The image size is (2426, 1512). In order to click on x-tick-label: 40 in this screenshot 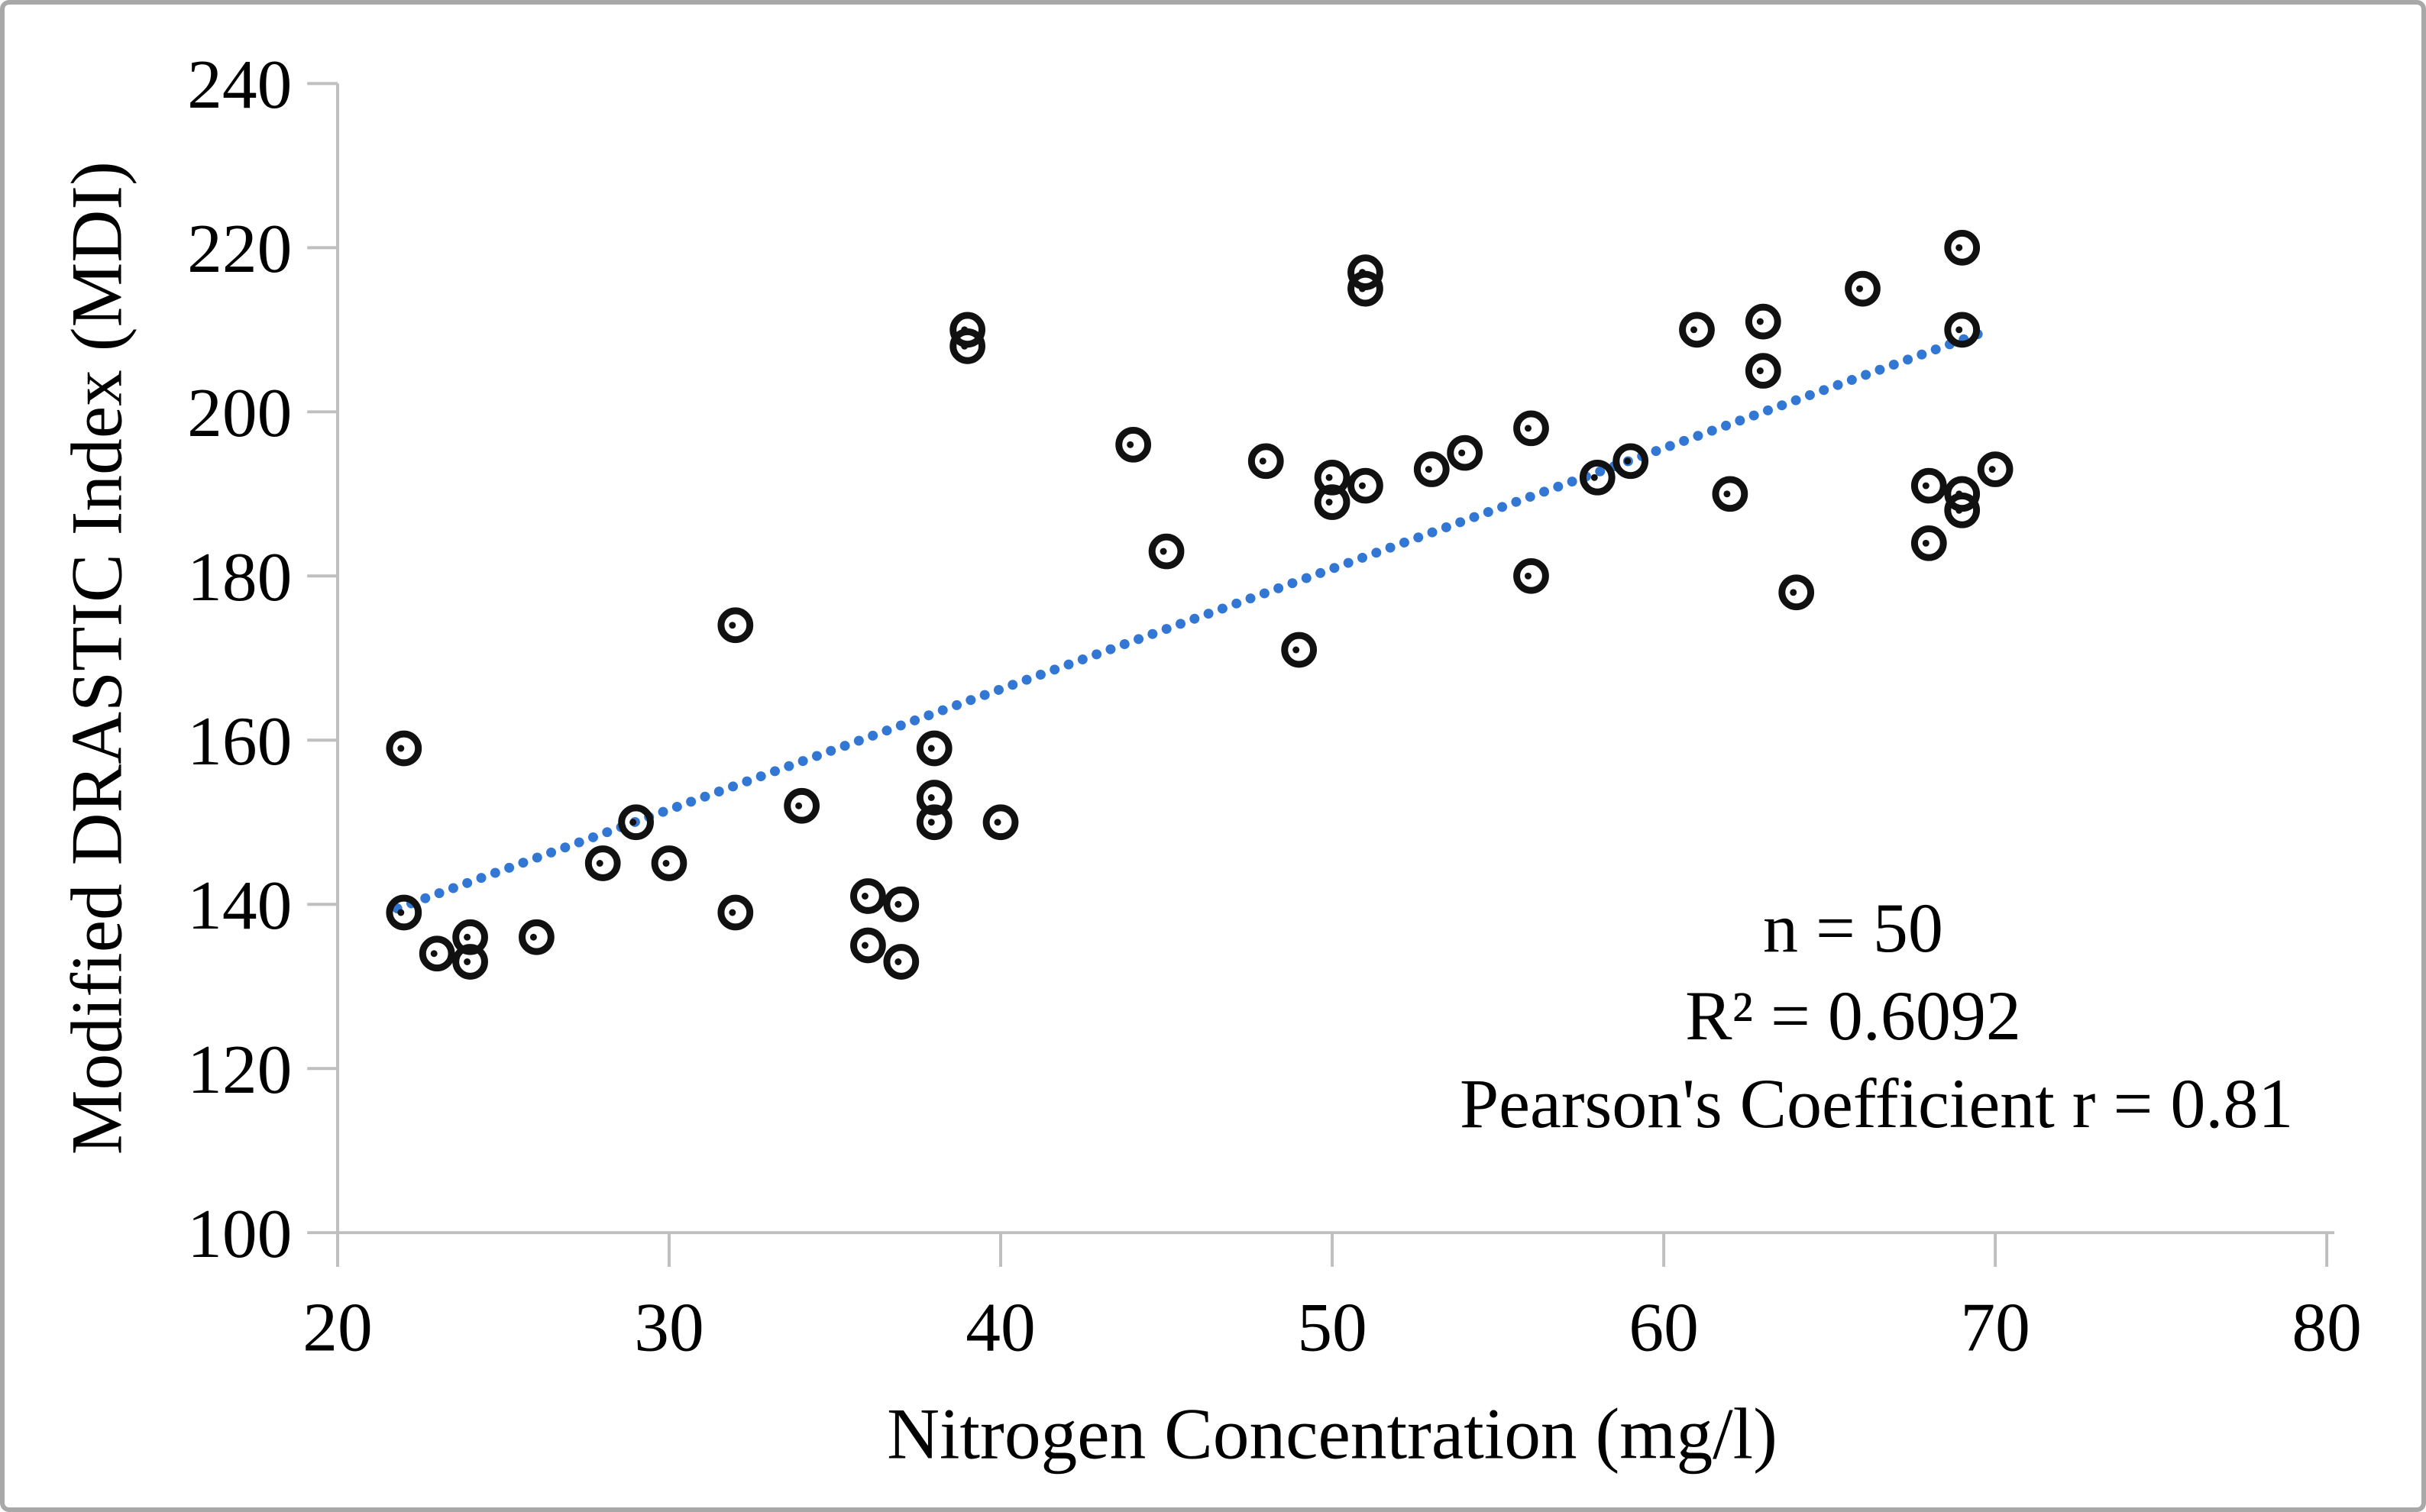, I will do `click(1000, 1326)`.